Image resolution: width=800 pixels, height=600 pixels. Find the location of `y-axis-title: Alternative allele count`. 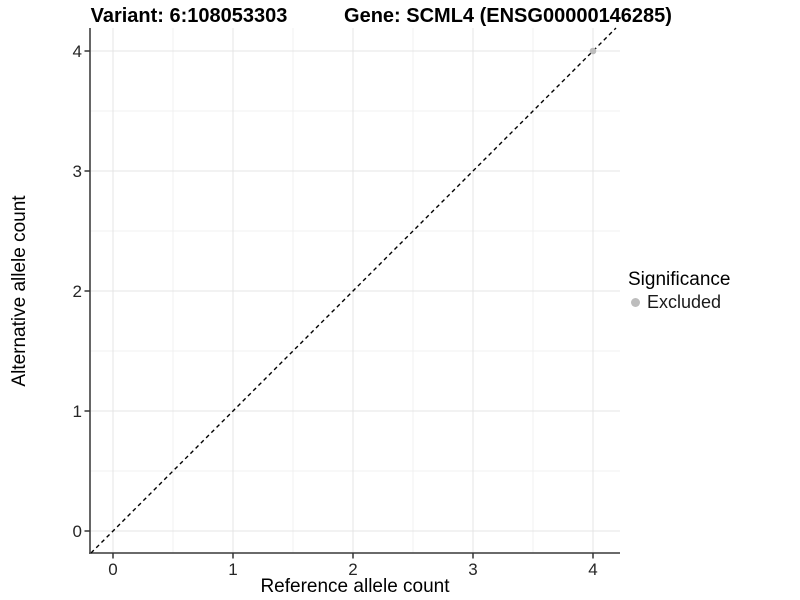

y-axis-title: Alternative allele count is located at coordinates (19, 291).